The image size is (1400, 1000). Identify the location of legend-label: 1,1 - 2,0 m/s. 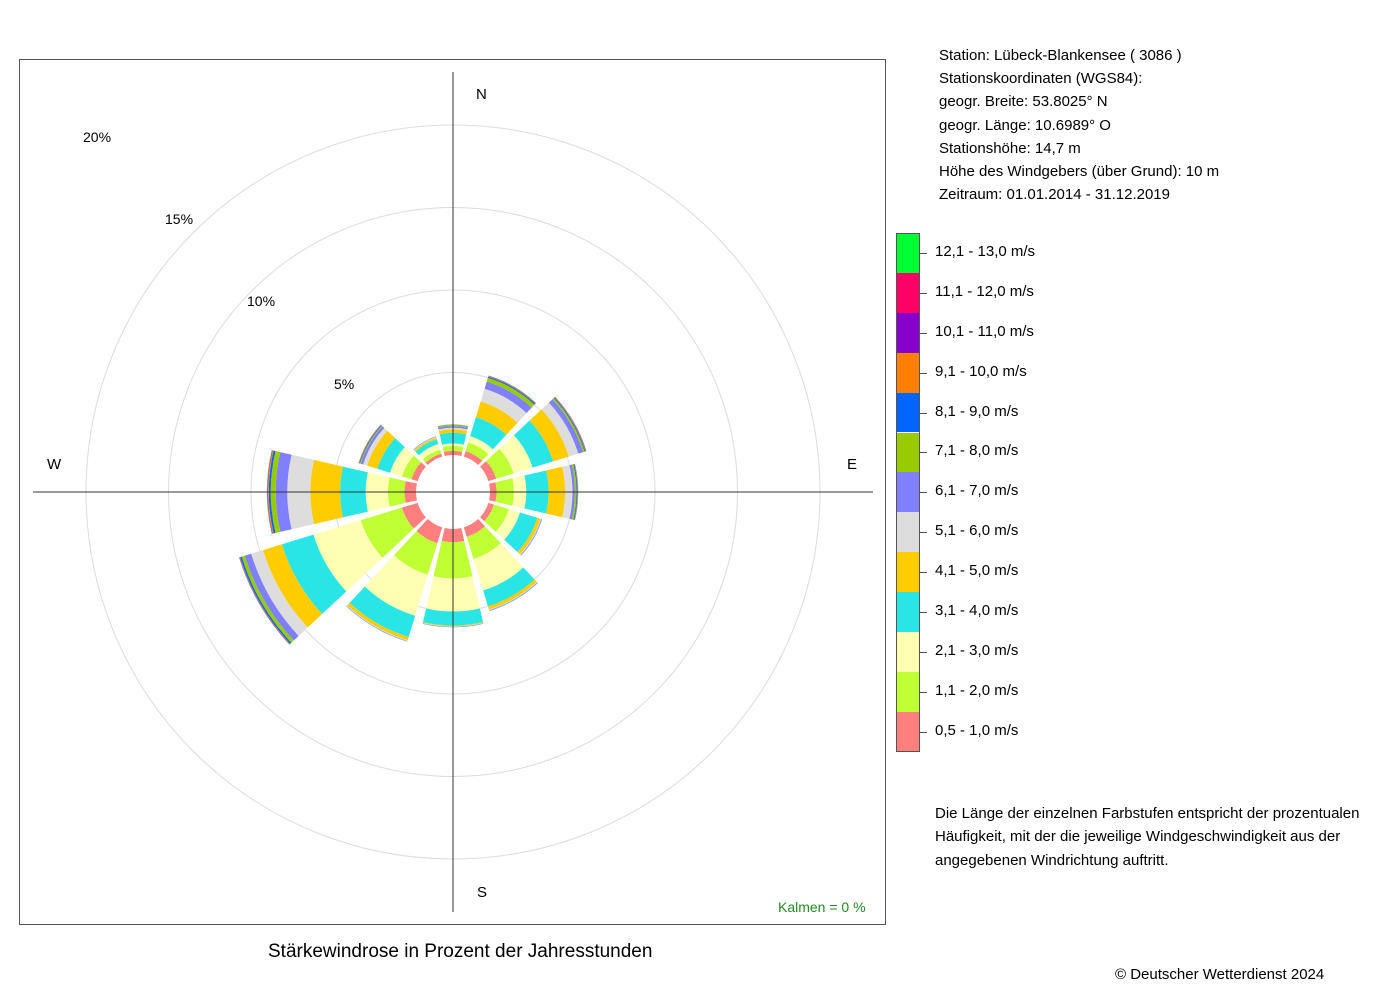
(977, 690).